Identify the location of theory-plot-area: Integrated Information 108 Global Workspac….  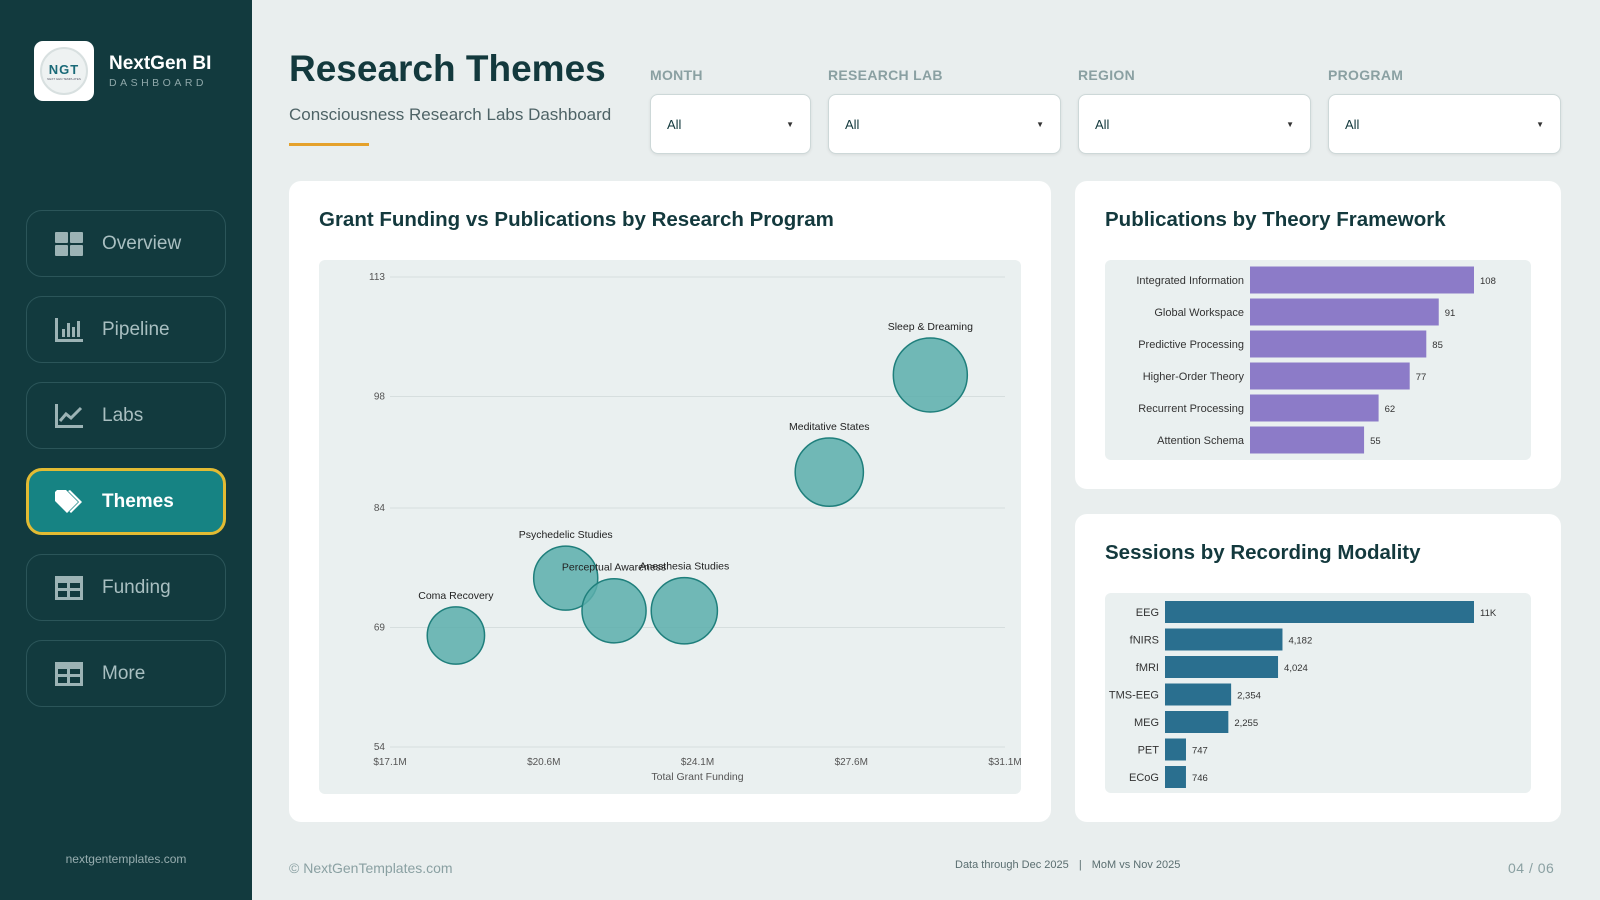
(1318, 360).